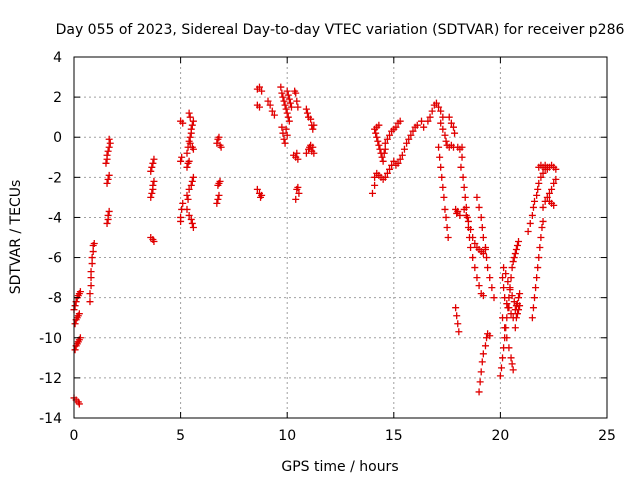 The width and height of the screenshot is (640, 485). I want to click on y-tick-label: 2, so click(57, 98).